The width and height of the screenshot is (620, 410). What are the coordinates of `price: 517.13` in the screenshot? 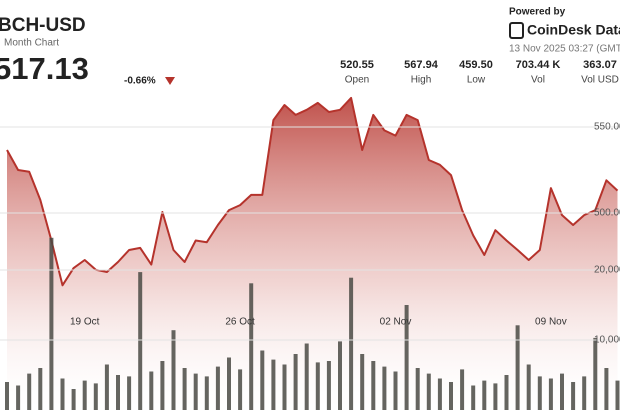 It's located at (44, 68).